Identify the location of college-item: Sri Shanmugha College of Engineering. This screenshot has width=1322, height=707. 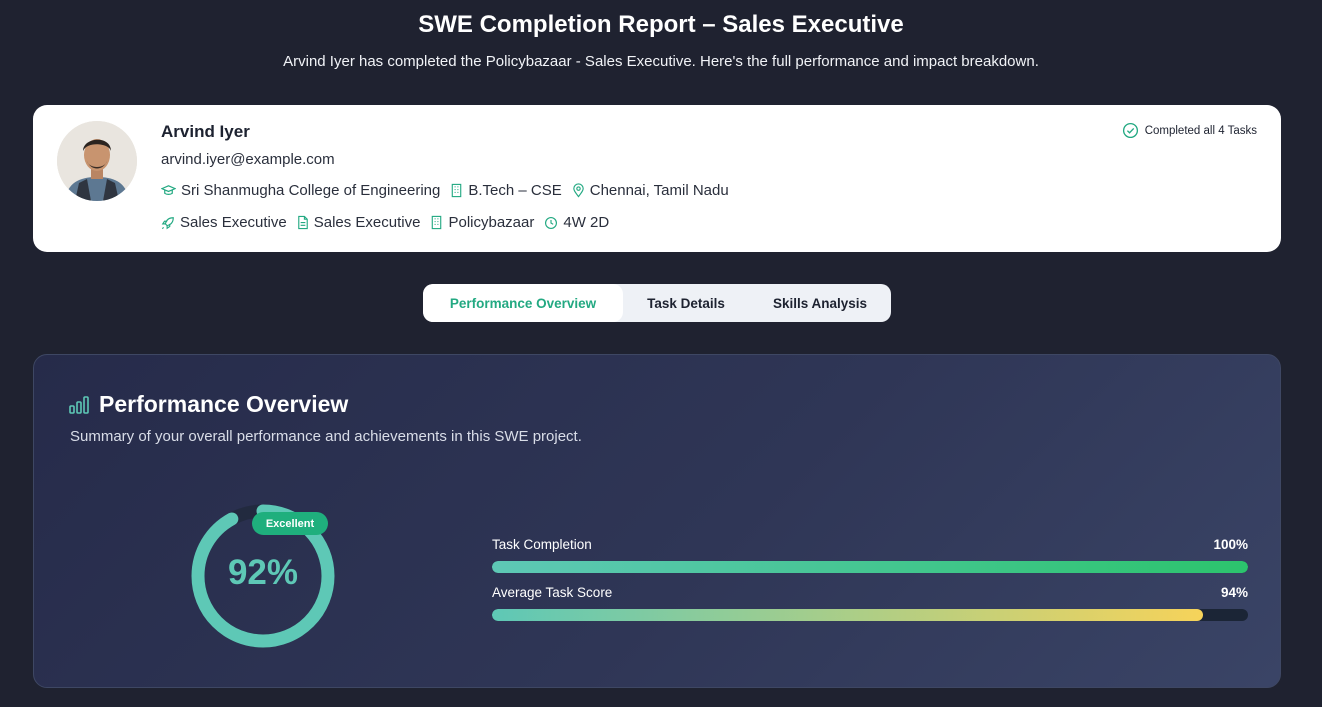
(300, 190).